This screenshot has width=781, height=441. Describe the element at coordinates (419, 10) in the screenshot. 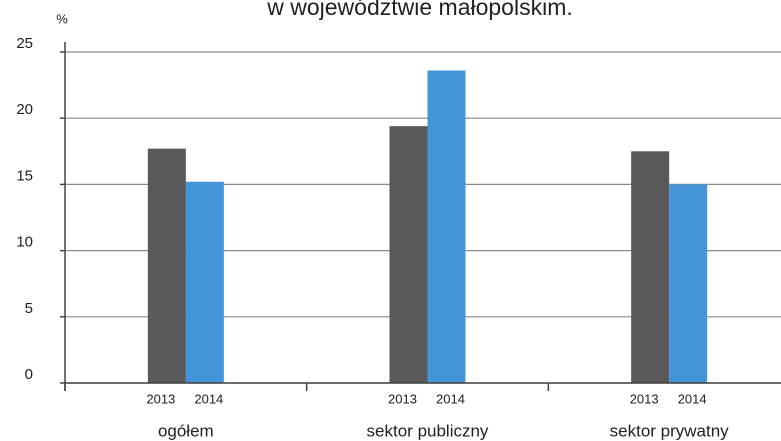

I see `chart-title: w województwie małopolskim.` at that location.